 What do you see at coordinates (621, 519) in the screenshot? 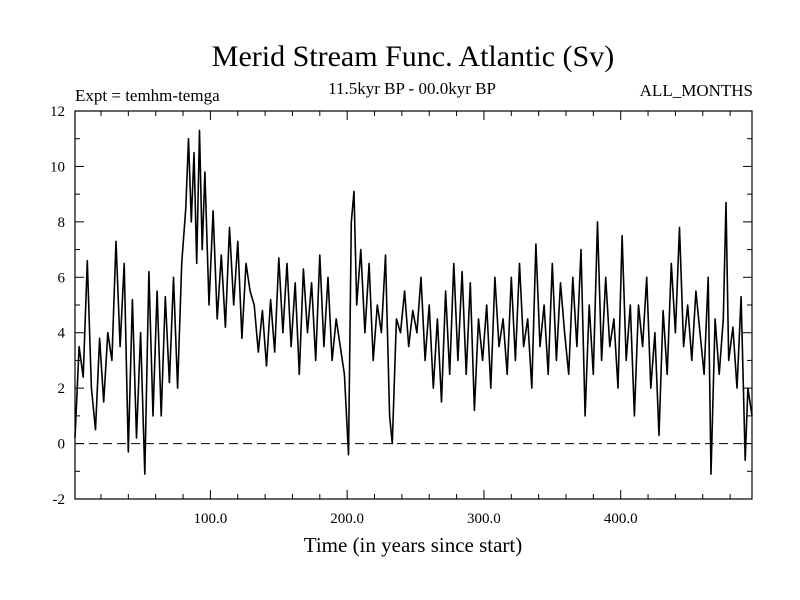
I see `x-tick-label: 400.0` at bounding box center [621, 519].